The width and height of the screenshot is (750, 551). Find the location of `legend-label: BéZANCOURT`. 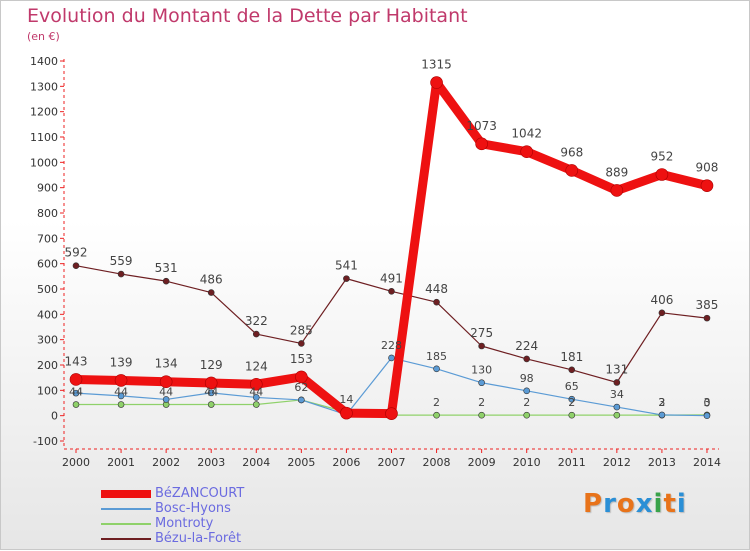

legend-label: BéZANCOURT is located at coordinates (200, 493).